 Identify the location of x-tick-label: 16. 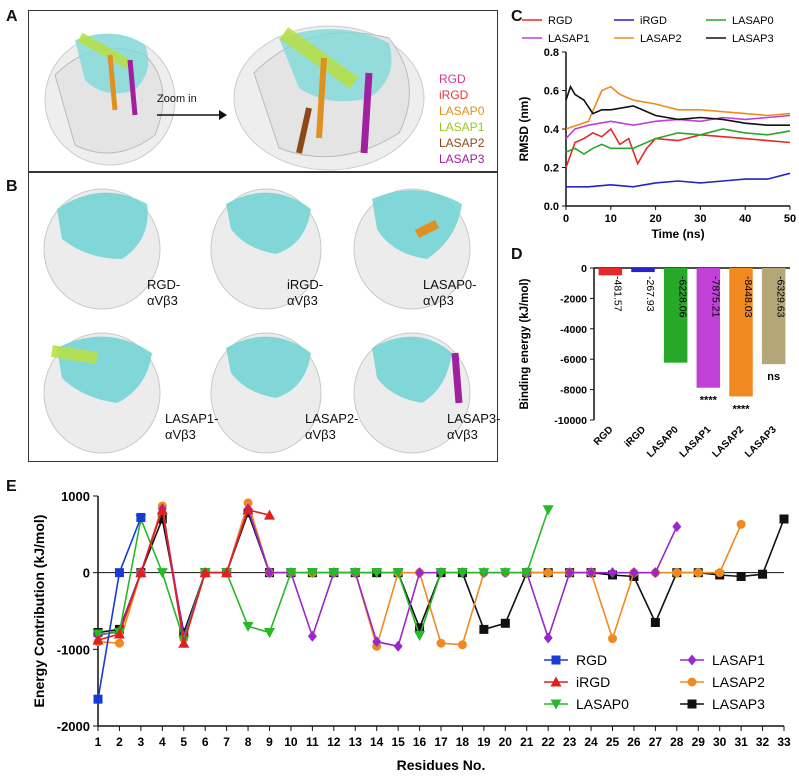
(420, 742).